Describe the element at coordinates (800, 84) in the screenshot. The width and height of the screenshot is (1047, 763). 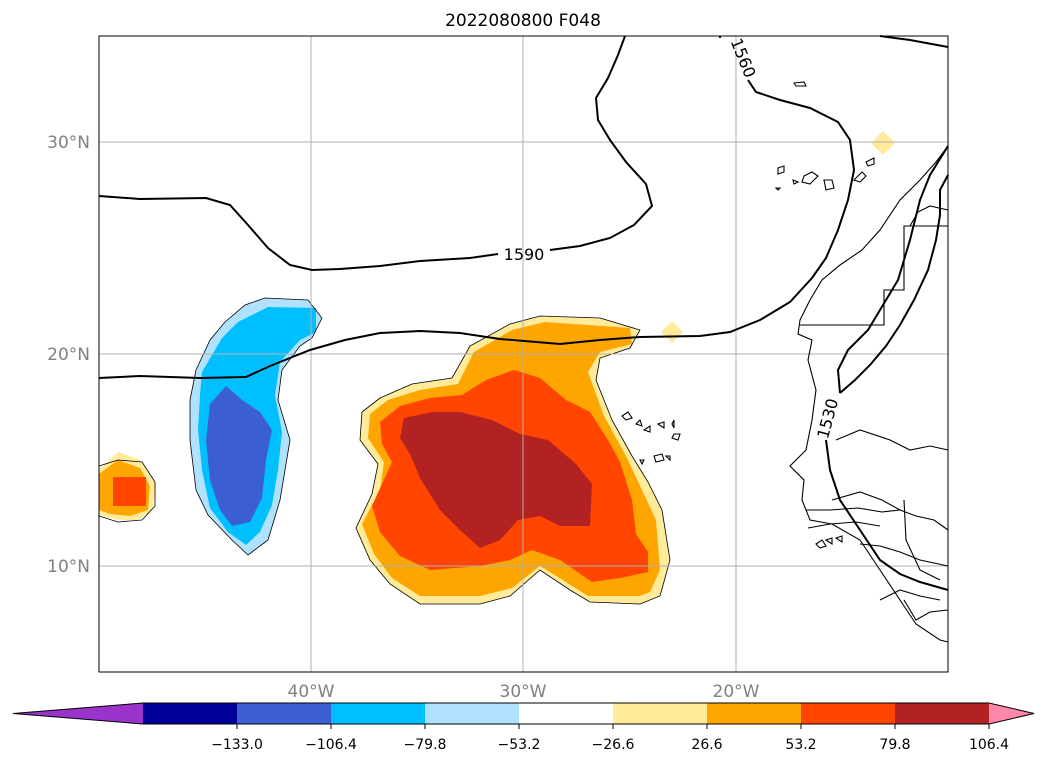
I see `madeira-island` at that location.